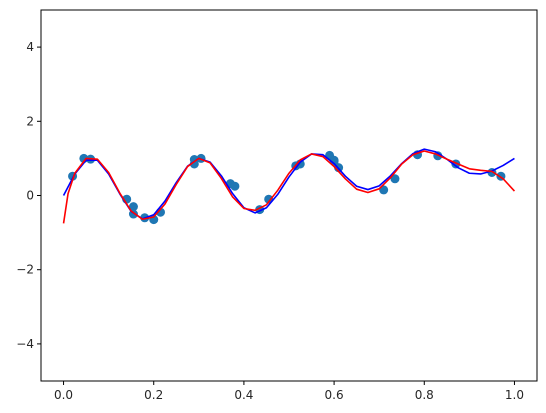  Describe the element at coordinates (424, 395) in the screenshot. I see `x-tick-label: 0.8` at that location.